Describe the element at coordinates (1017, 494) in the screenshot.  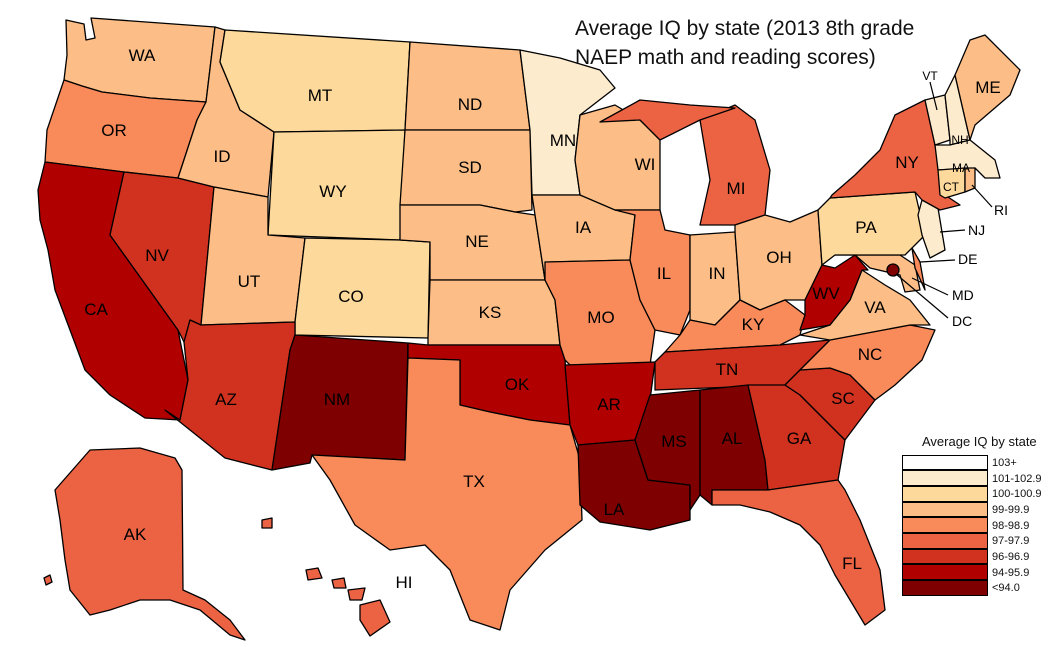
I see `legend-label: 100-100.9` at that location.